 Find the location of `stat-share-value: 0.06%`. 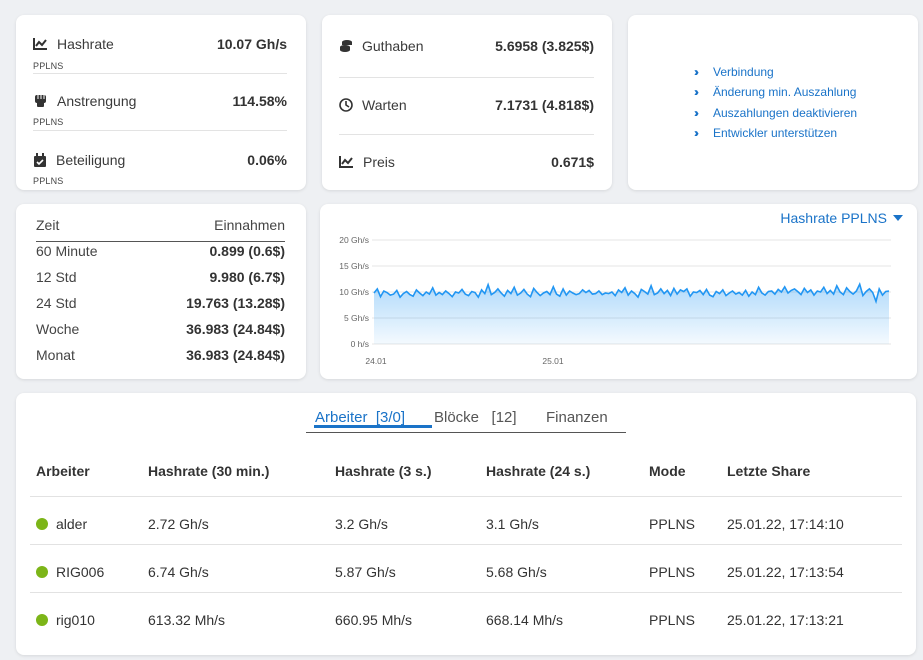

stat-share-value: 0.06% is located at coordinates (267, 160).